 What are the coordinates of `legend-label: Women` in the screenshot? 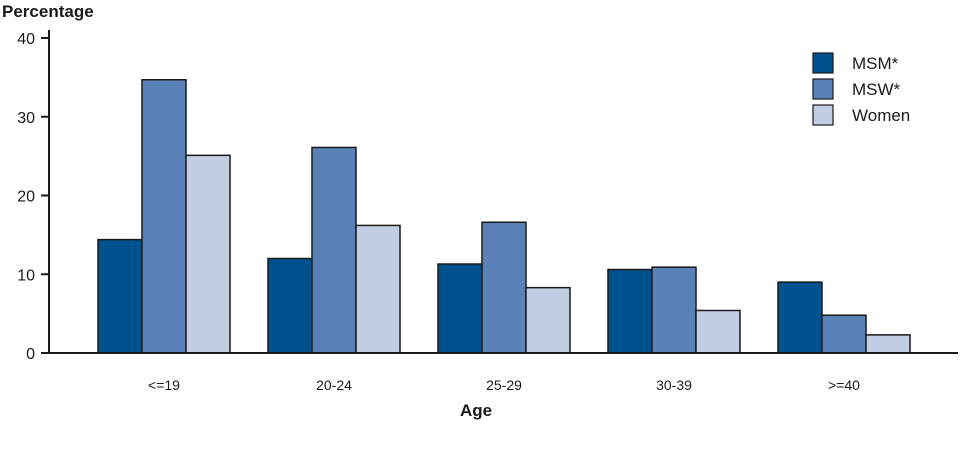 It's located at (881, 115).